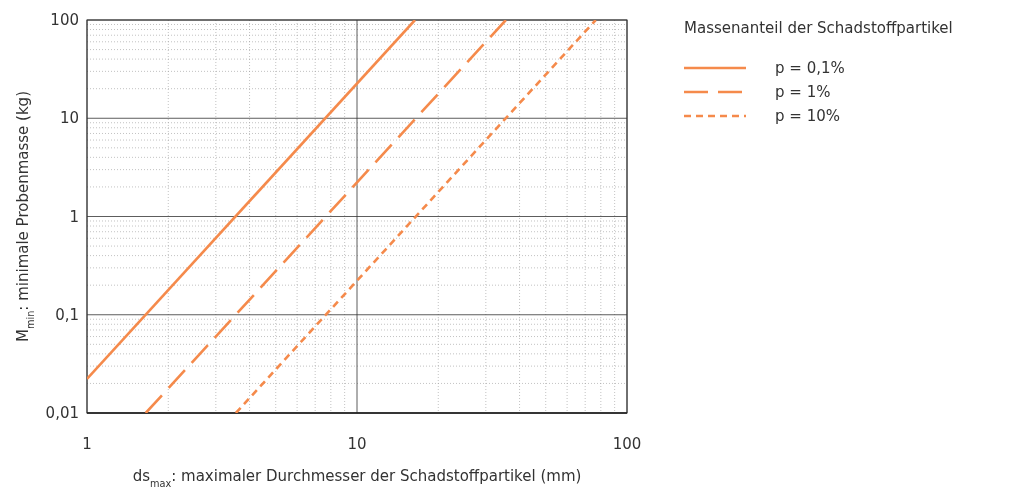 The height and width of the screenshot is (500, 1021). Describe the element at coordinates (357, 444) in the screenshot. I see `x-tick-label: 10` at that location.